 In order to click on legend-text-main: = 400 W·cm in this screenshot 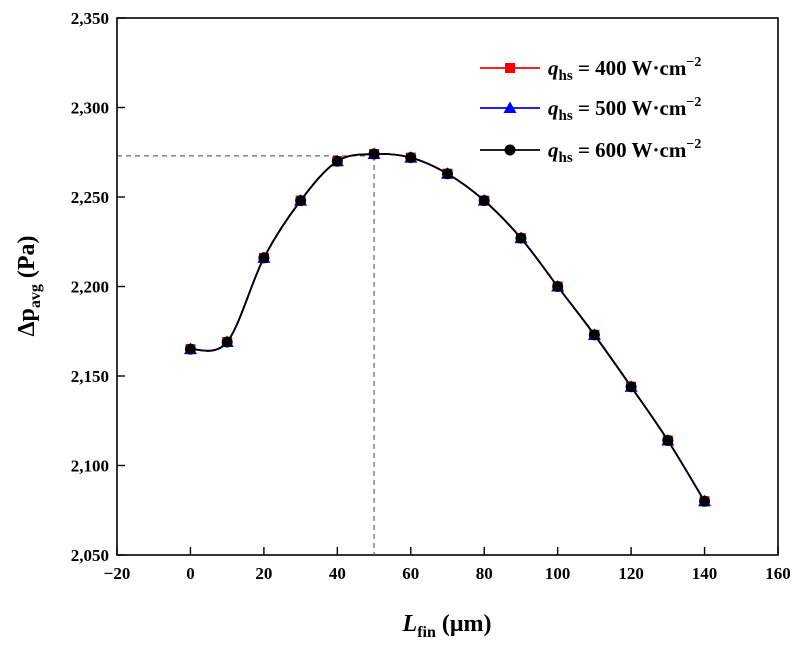, I will do `click(630, 68)`.